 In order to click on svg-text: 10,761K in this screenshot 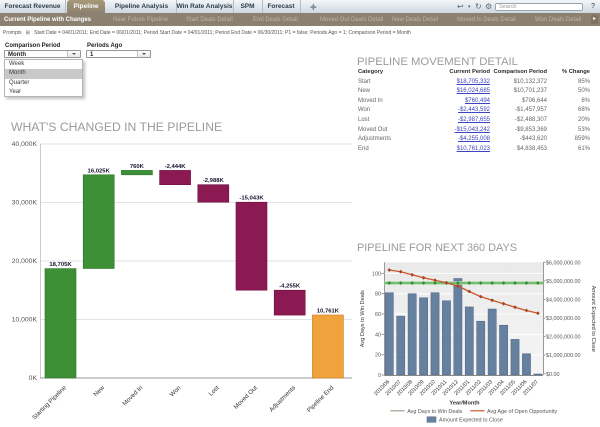, I will do `click(328, 312)`.